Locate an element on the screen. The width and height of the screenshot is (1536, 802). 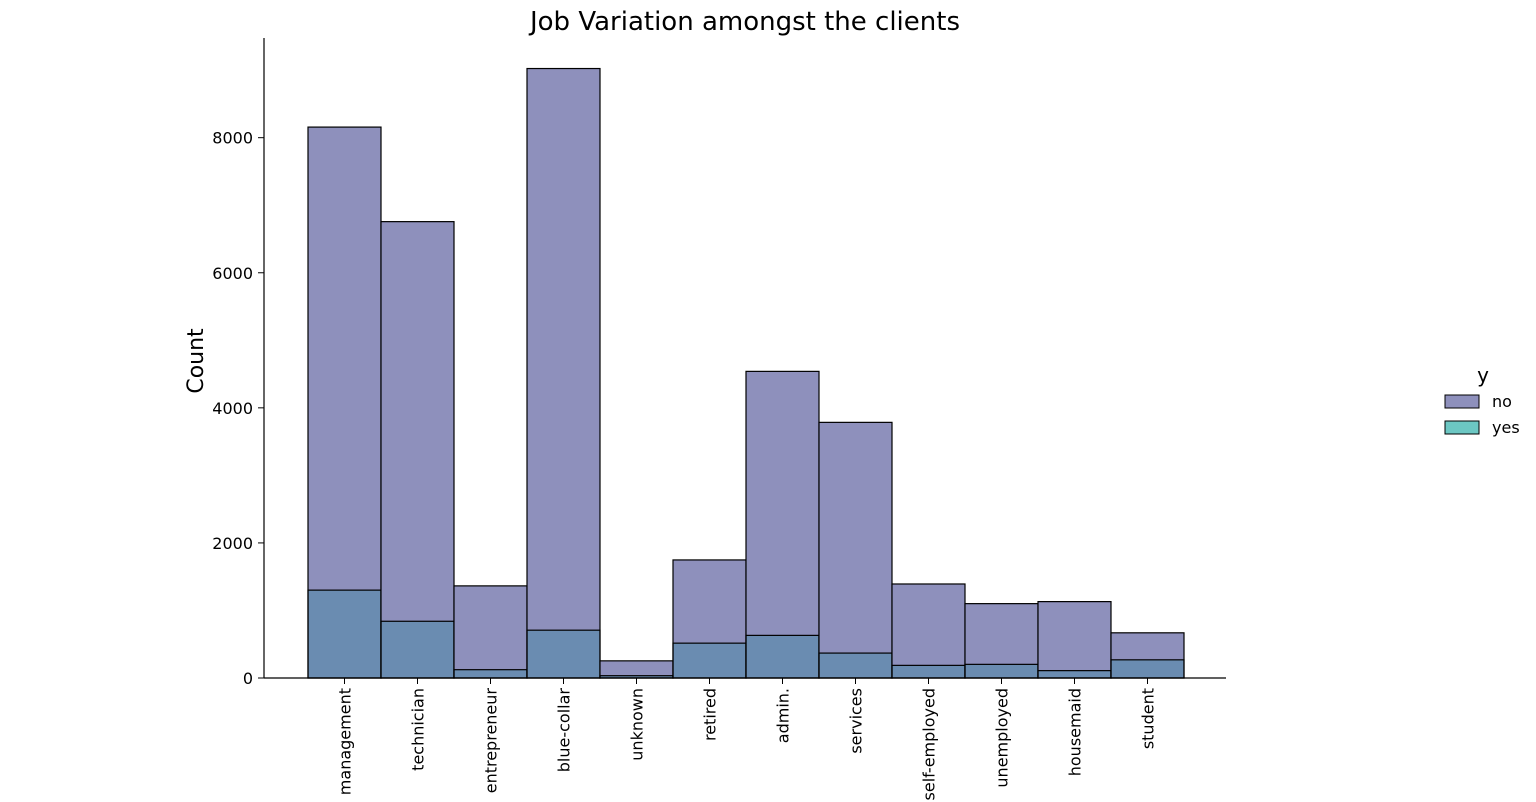
x-tick-label: blue-collar is located at coordinates (564, 730).